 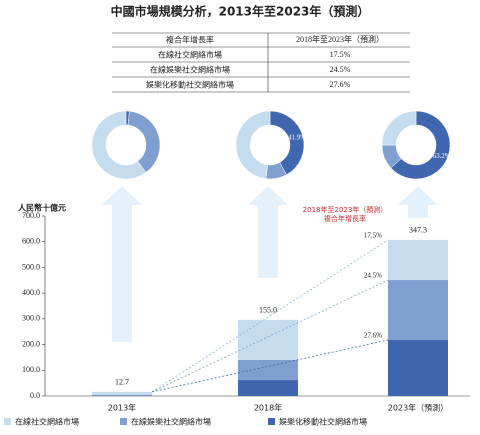 I want to click on x-tick-label: 2018年, so click(x=268, y=408).